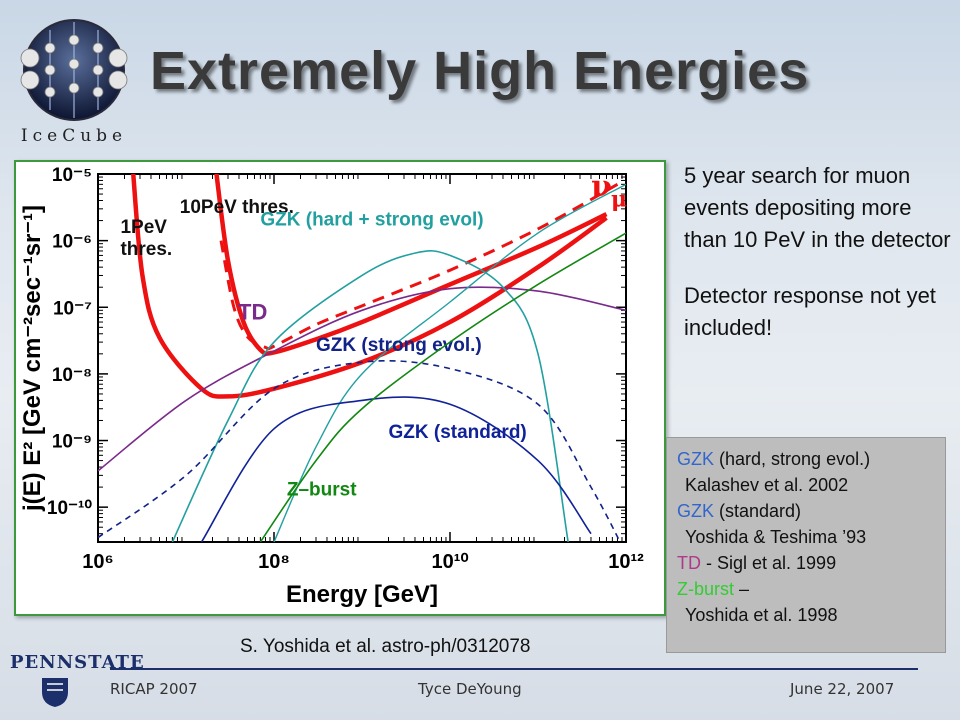 The height and width of the screenshot is (720, 960). I want to click on x-axis-label: Energy [GeV], so click(362, 594).